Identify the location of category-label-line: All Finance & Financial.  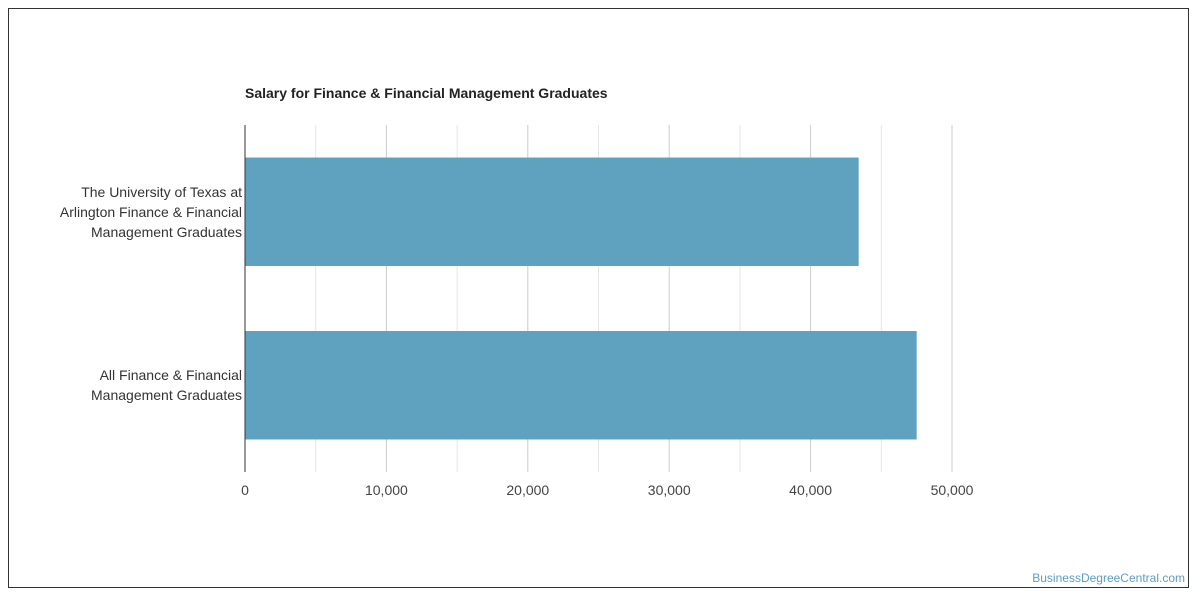
(170, 375).